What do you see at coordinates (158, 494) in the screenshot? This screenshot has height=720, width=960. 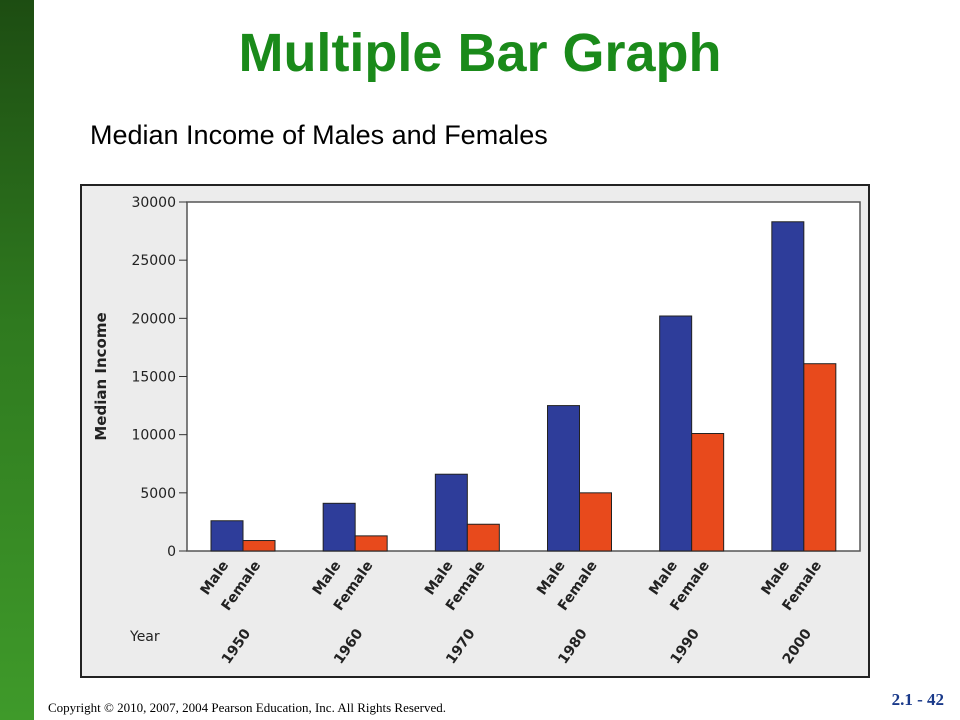 I see `y-tick-label: 5000` at bounding box center [158, 494].